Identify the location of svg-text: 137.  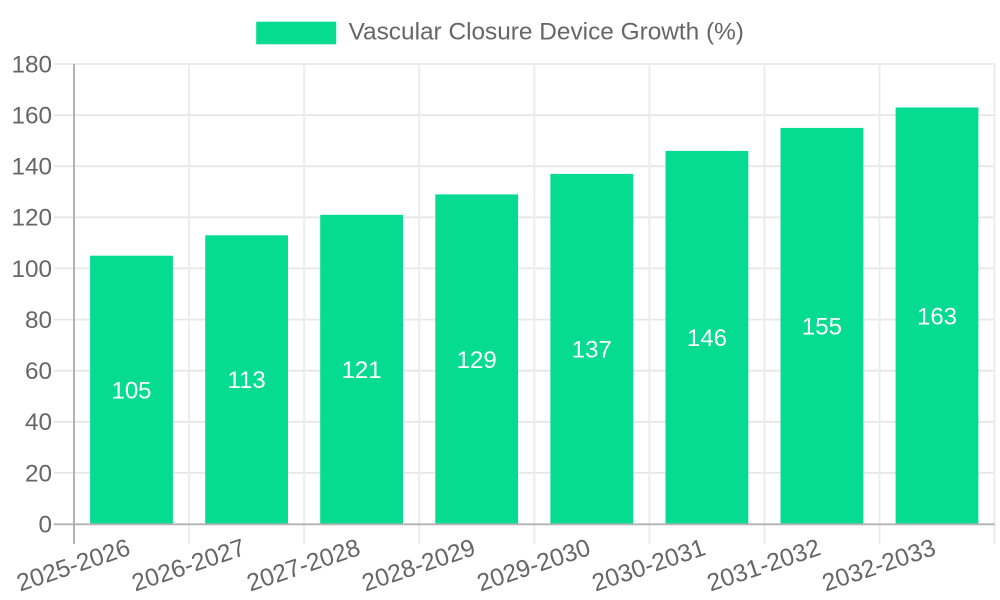
(592, 350).